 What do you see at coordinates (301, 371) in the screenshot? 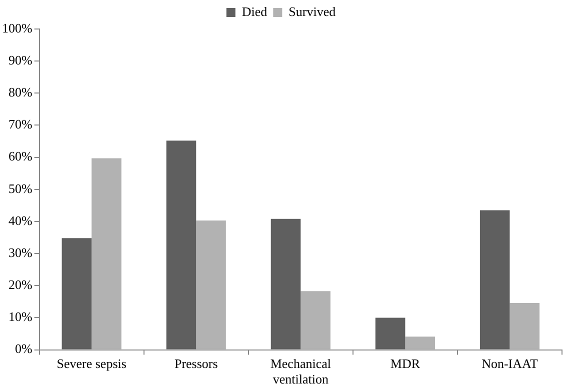
I see `x-tick-label: Mechanical ventilation` at bounding box center [301, 371].